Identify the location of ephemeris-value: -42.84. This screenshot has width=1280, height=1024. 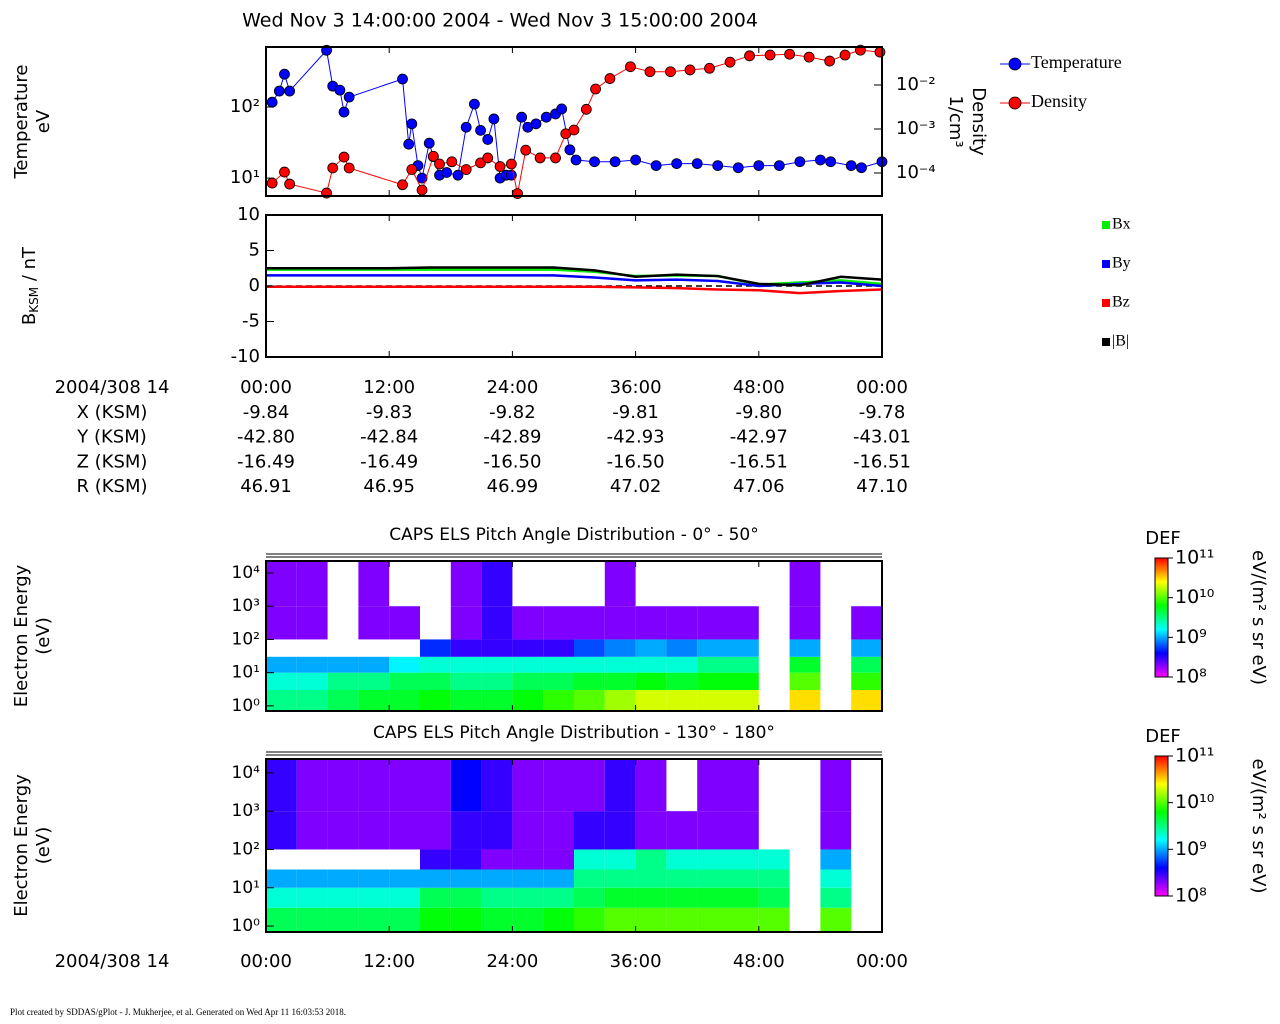
(389, 437).